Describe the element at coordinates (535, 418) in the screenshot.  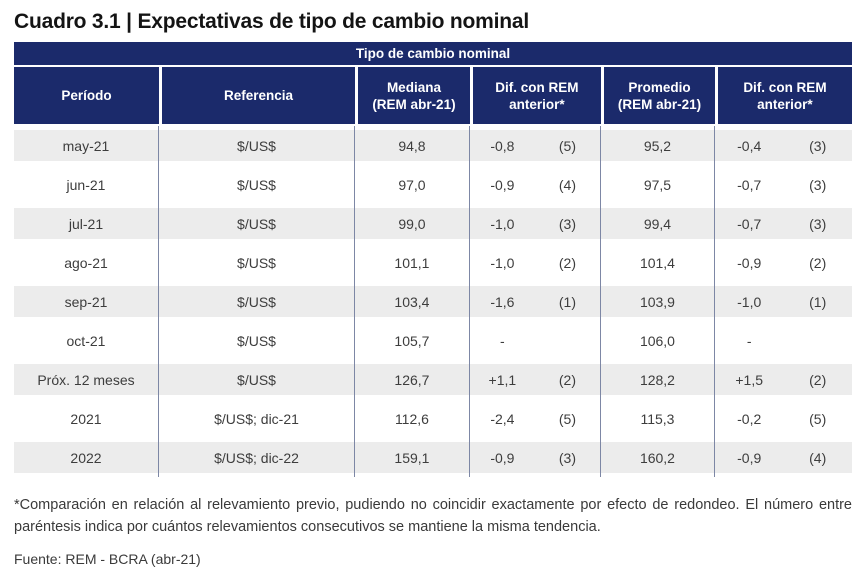
I see `dif-mediana-cell: -2,4 (5)` at that location.